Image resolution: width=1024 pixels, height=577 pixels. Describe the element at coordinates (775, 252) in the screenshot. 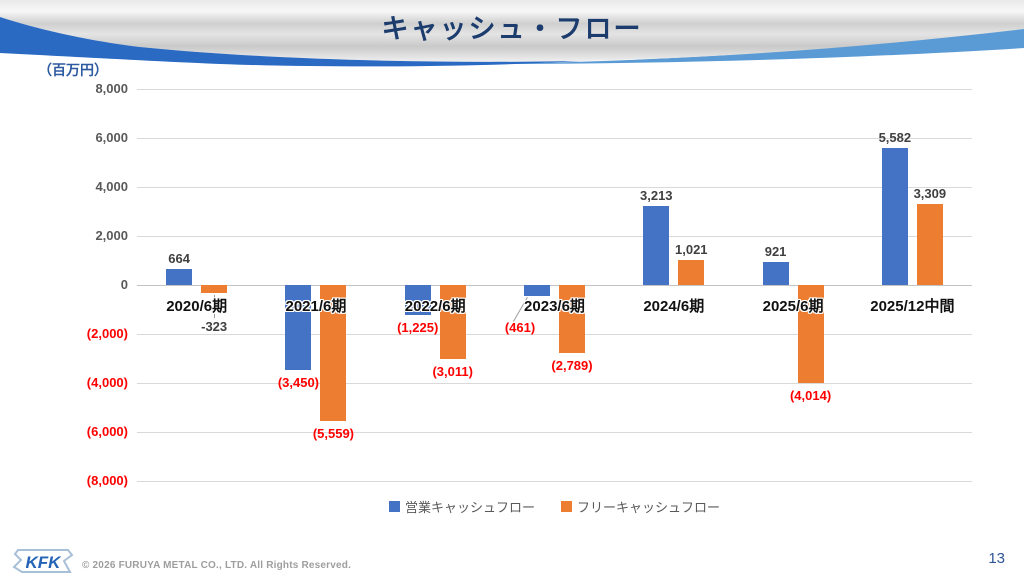

I see `value-label-operating-5: 921` at that location.